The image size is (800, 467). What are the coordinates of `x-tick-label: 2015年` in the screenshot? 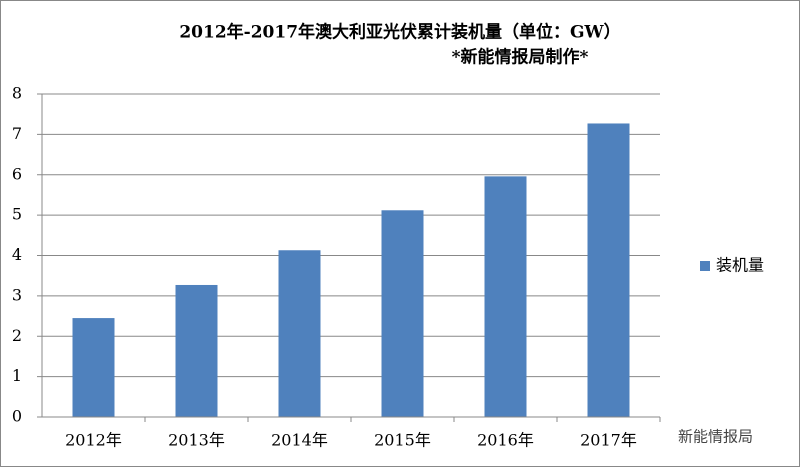 It's located at (402, 440).